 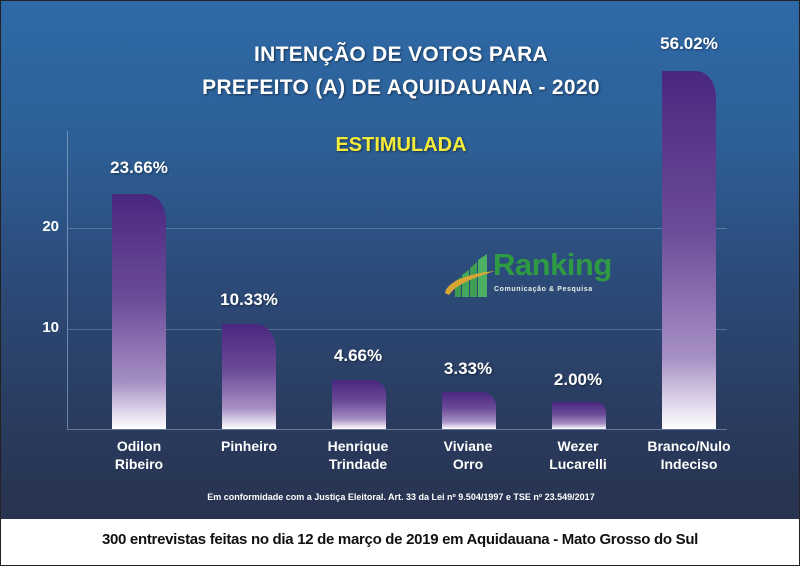 What do you see at coordinates (139, 311) in the screenshot?
I see `bar-odilon-ribeiro` at bounding box center [139, 311].